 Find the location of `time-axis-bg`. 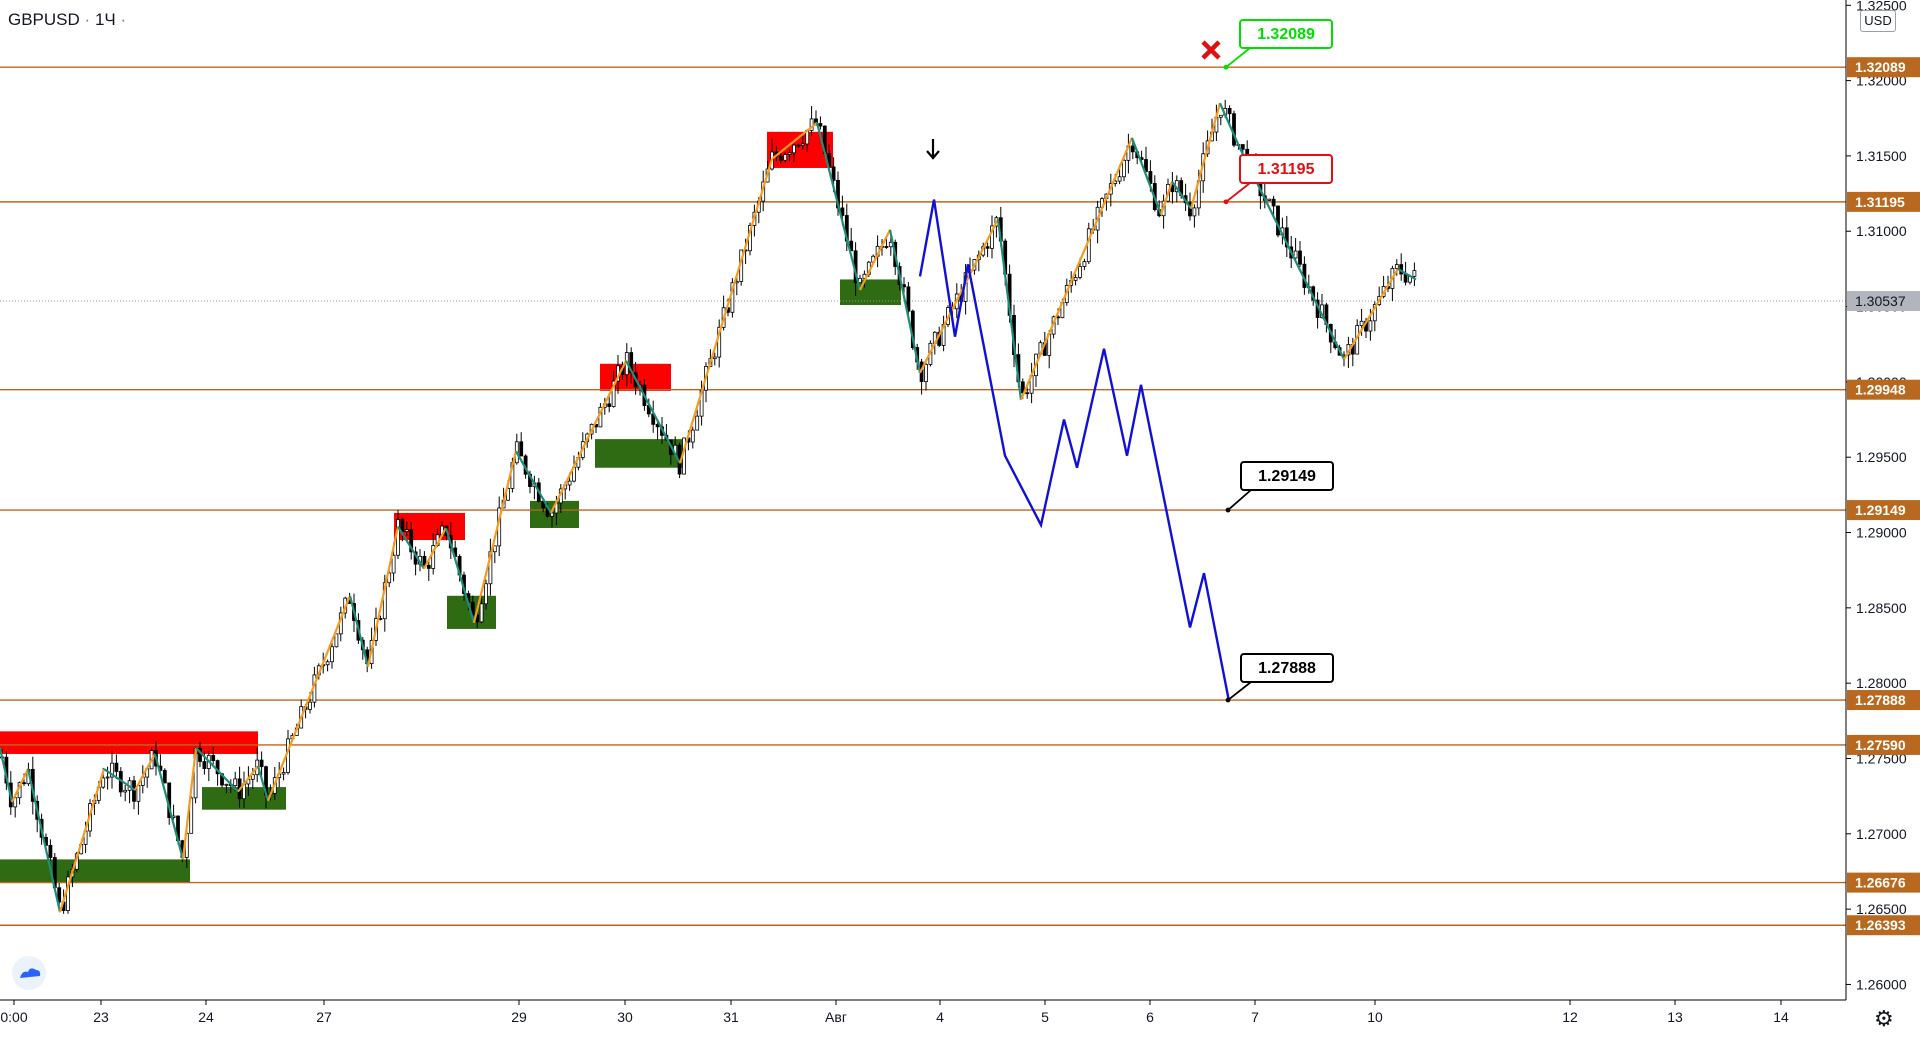

time-axis-bg is located at coordinates (923, 1019).